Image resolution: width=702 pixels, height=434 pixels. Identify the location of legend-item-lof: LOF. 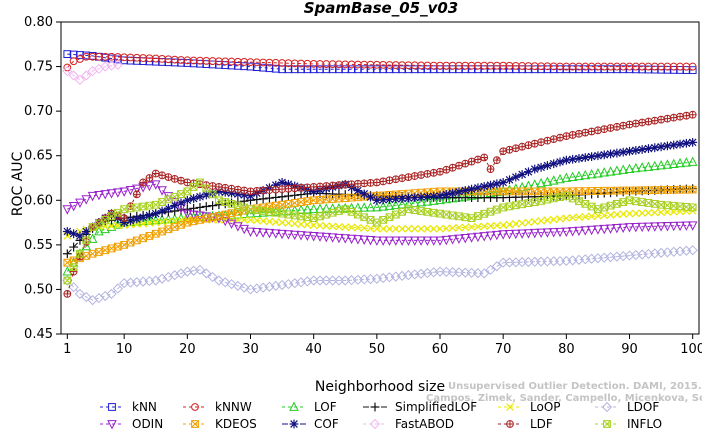
(309, 407).